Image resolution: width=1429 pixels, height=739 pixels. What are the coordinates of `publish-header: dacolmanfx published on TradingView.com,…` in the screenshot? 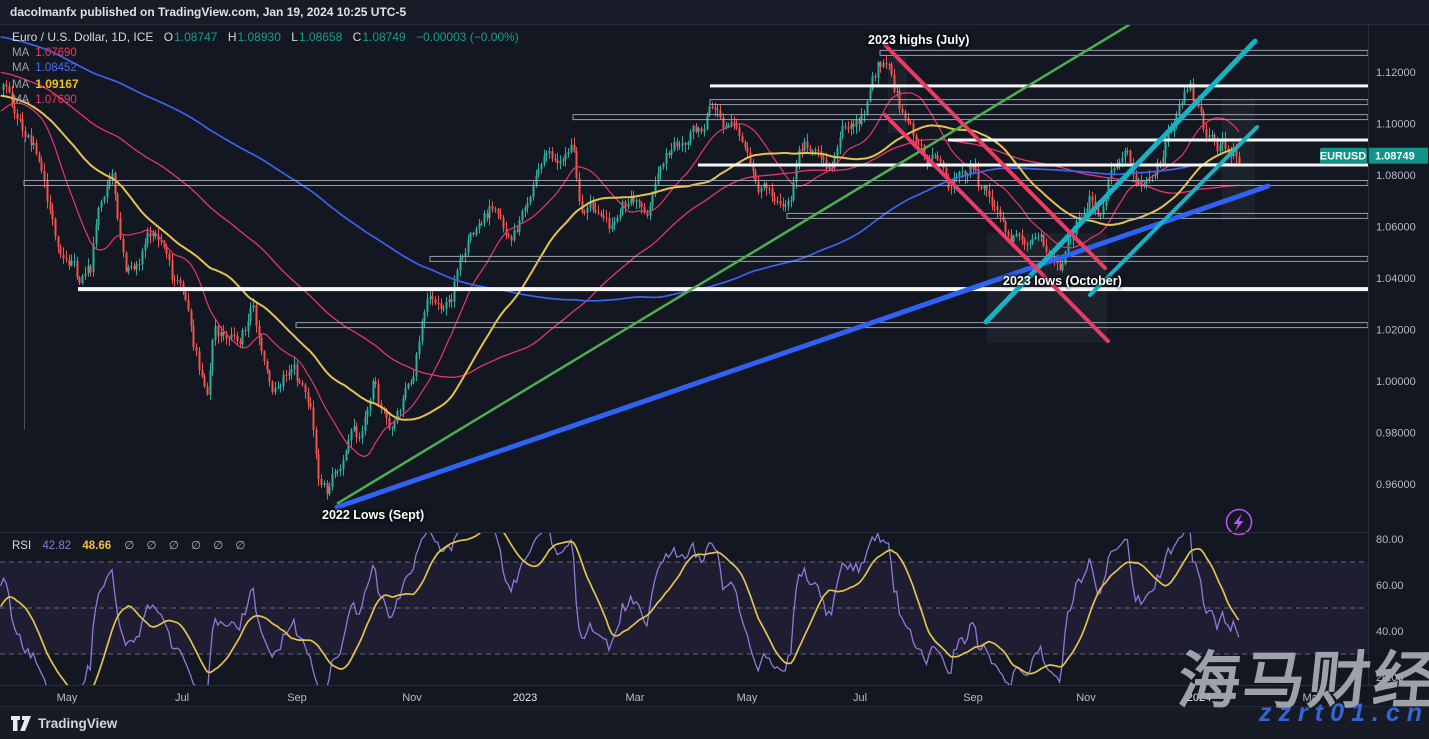 It's located at (714, 12).